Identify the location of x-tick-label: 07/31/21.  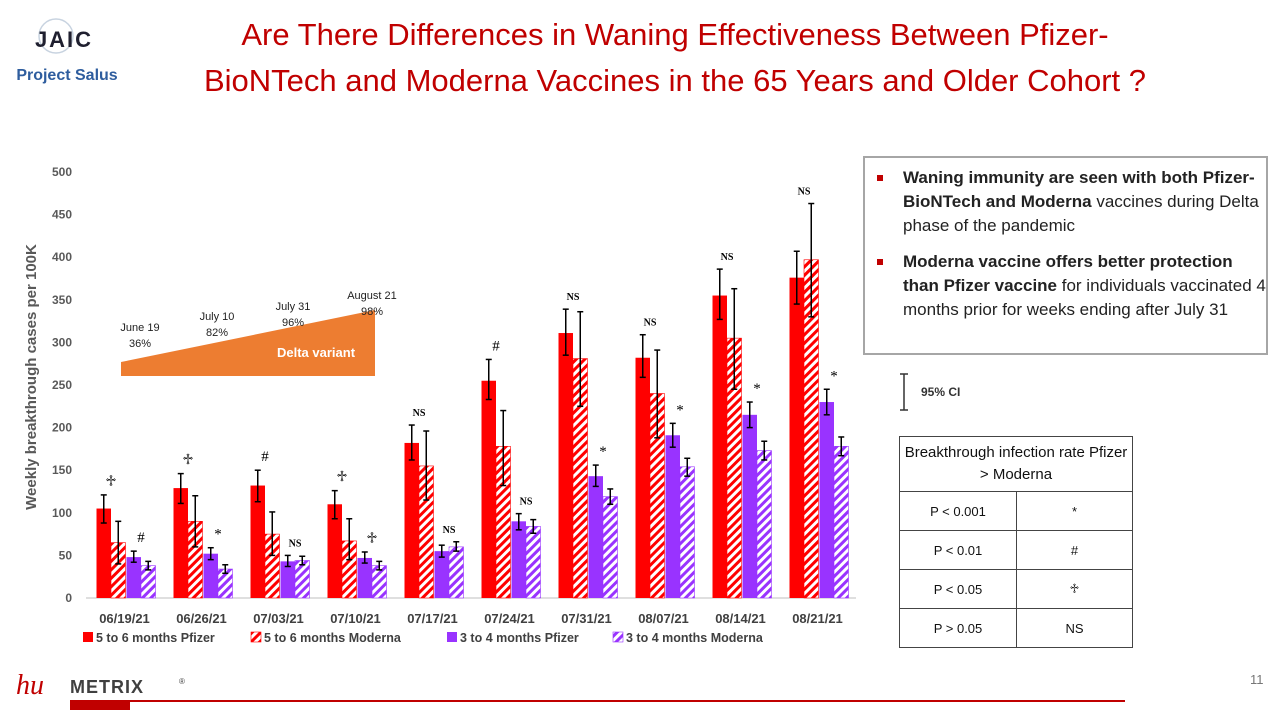
(586, 618).